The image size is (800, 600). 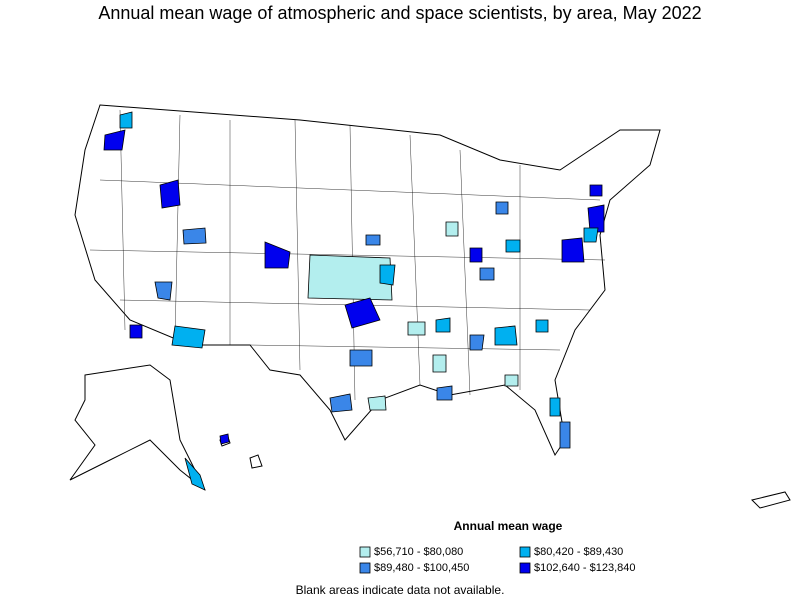 I want to click on legend-label: $80,420 - $89,430, so click(x=578, y=552).